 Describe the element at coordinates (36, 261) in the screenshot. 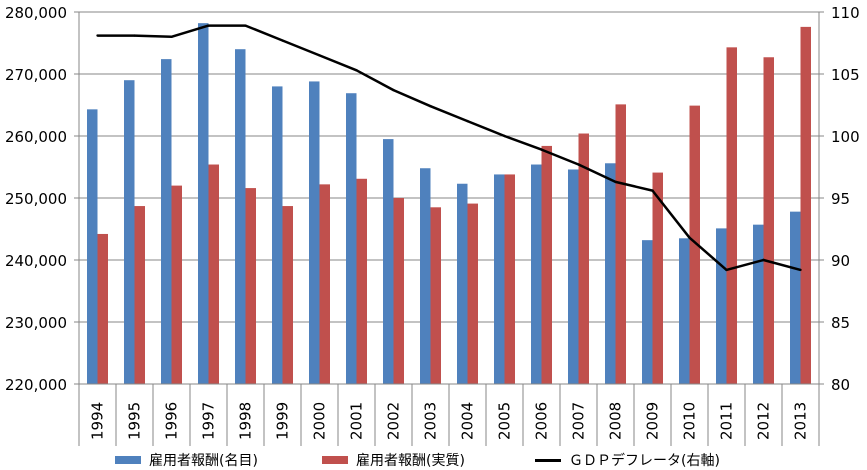

I see `y-left-tick-label: 240,000` at that location.